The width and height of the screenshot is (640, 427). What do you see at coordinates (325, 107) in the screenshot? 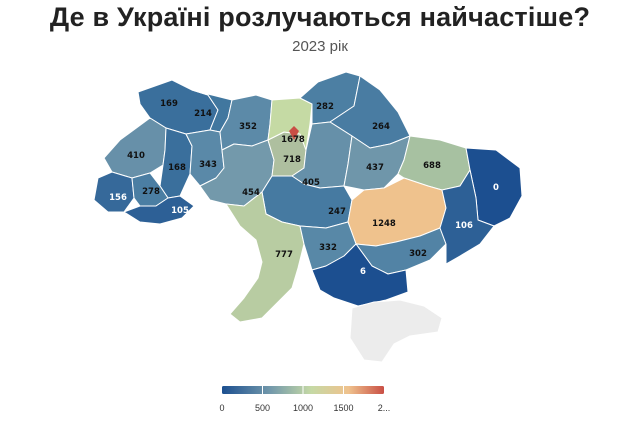
I see `region-value-label: 282` at bounding box center [325, 107].